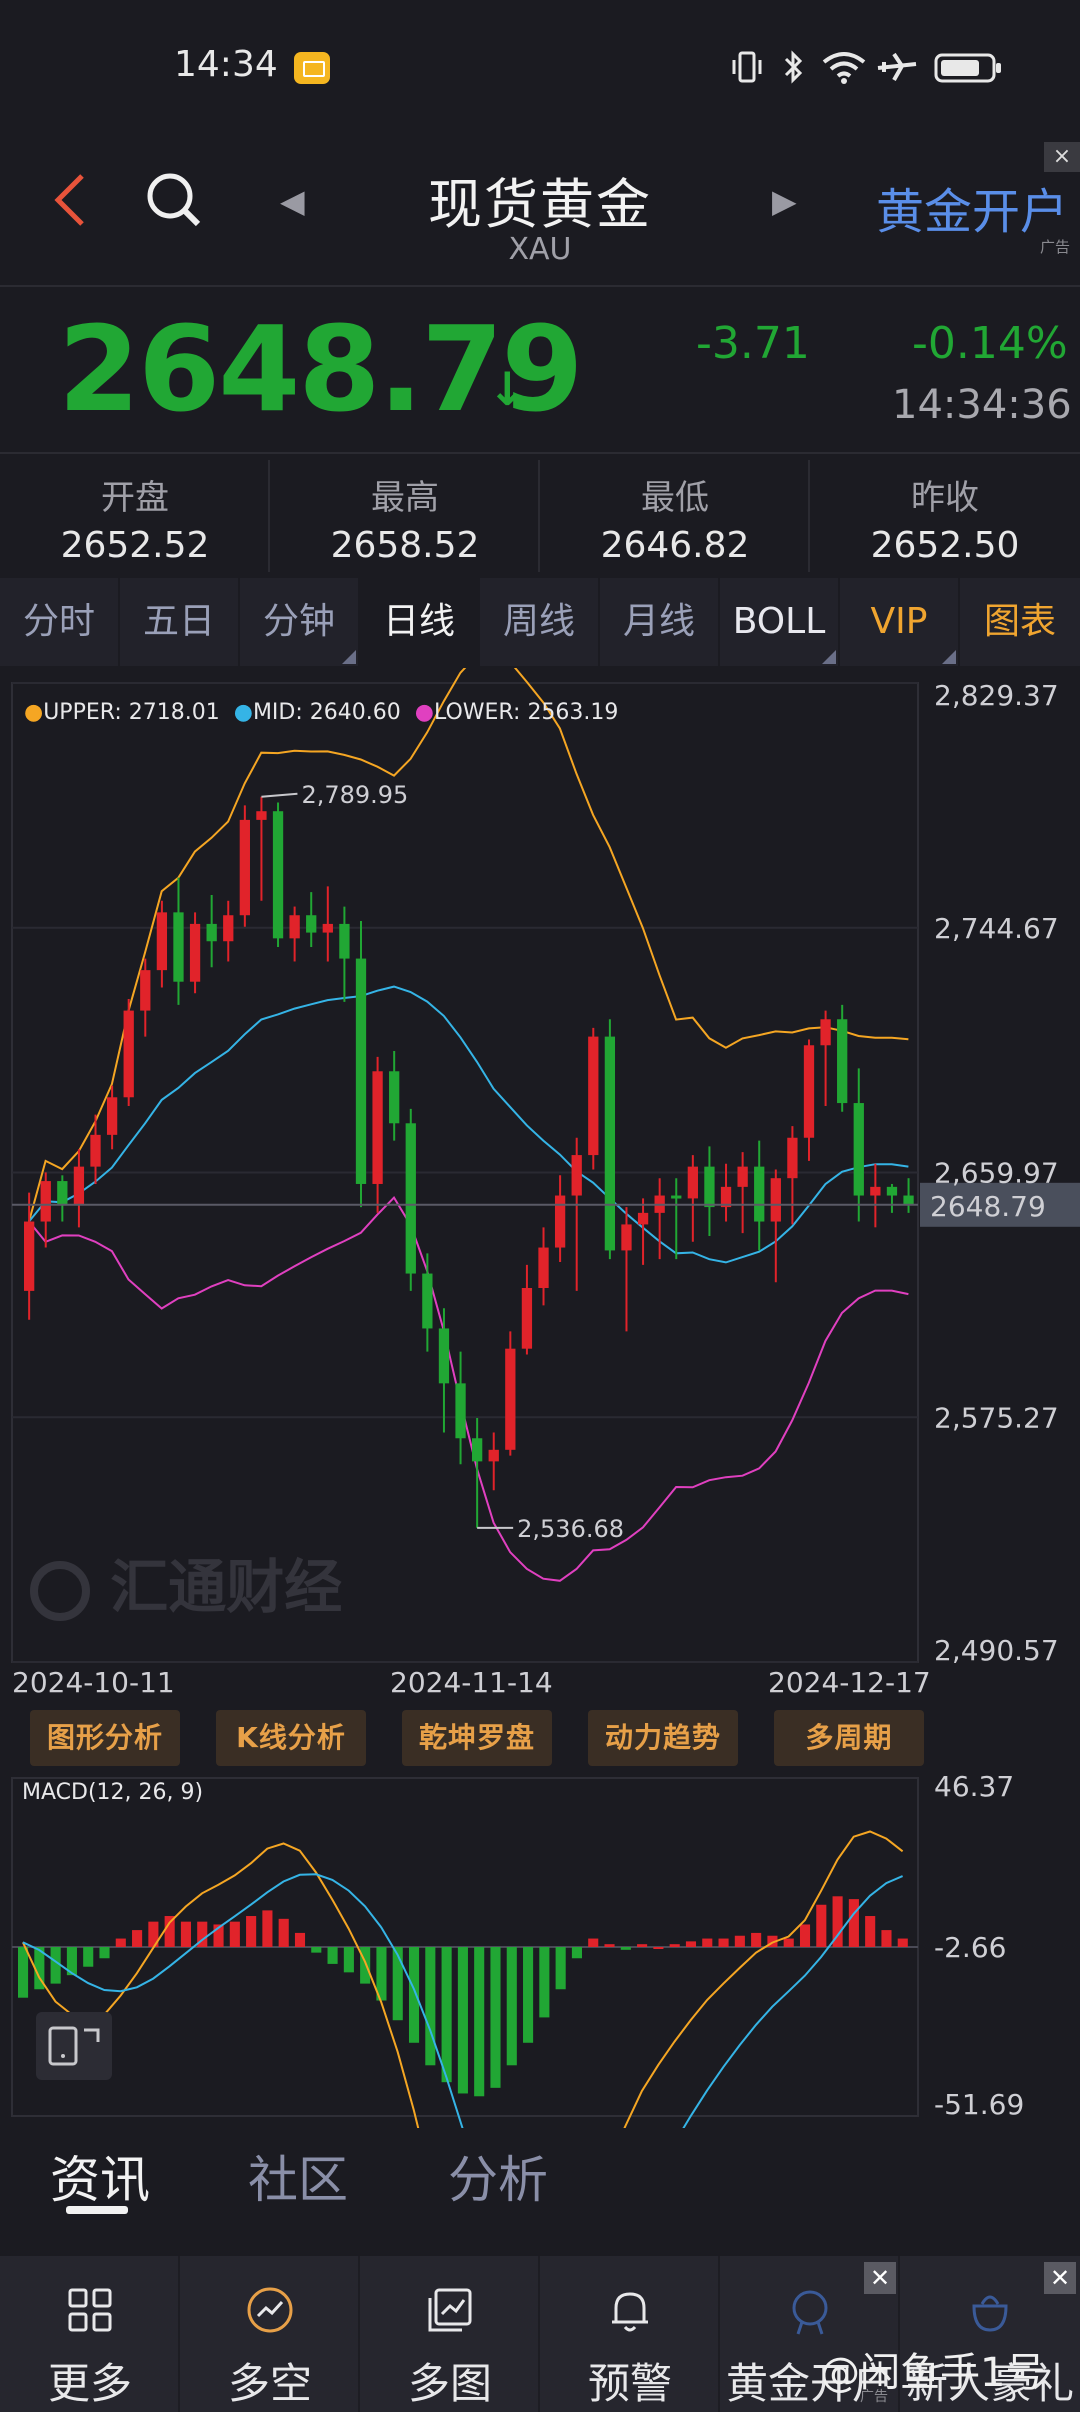 This screenshot has height=2412, width=1080. What do you see at coordinates (996, 1417) in the screenshot?
I see `y-tick-label: 2,575.27` at bounding box center [996, 1417].